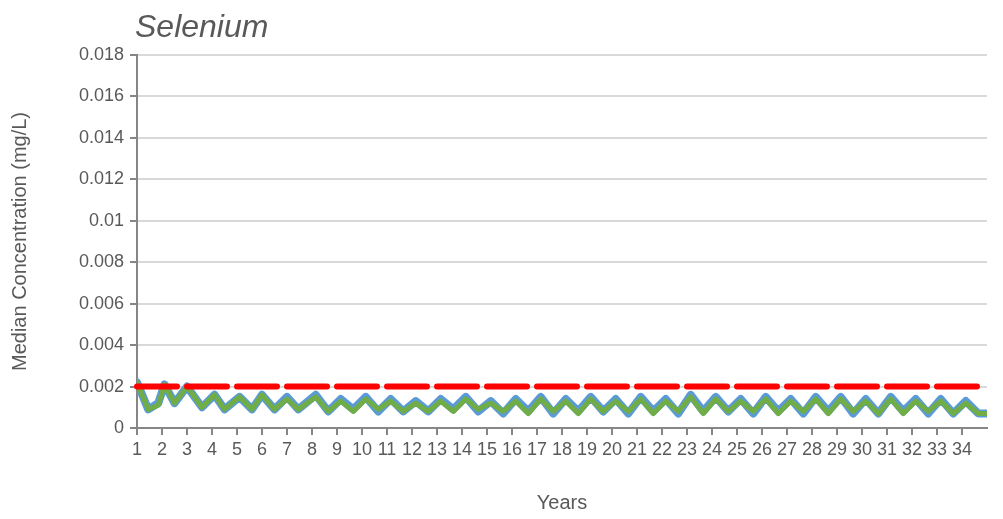 The height and width of the screenshot is (519, 1003). What do you see at coordinates (101, 136) in the screenshot?
I see `y-tick-label: 0.014` at bounding box center [101, 136].